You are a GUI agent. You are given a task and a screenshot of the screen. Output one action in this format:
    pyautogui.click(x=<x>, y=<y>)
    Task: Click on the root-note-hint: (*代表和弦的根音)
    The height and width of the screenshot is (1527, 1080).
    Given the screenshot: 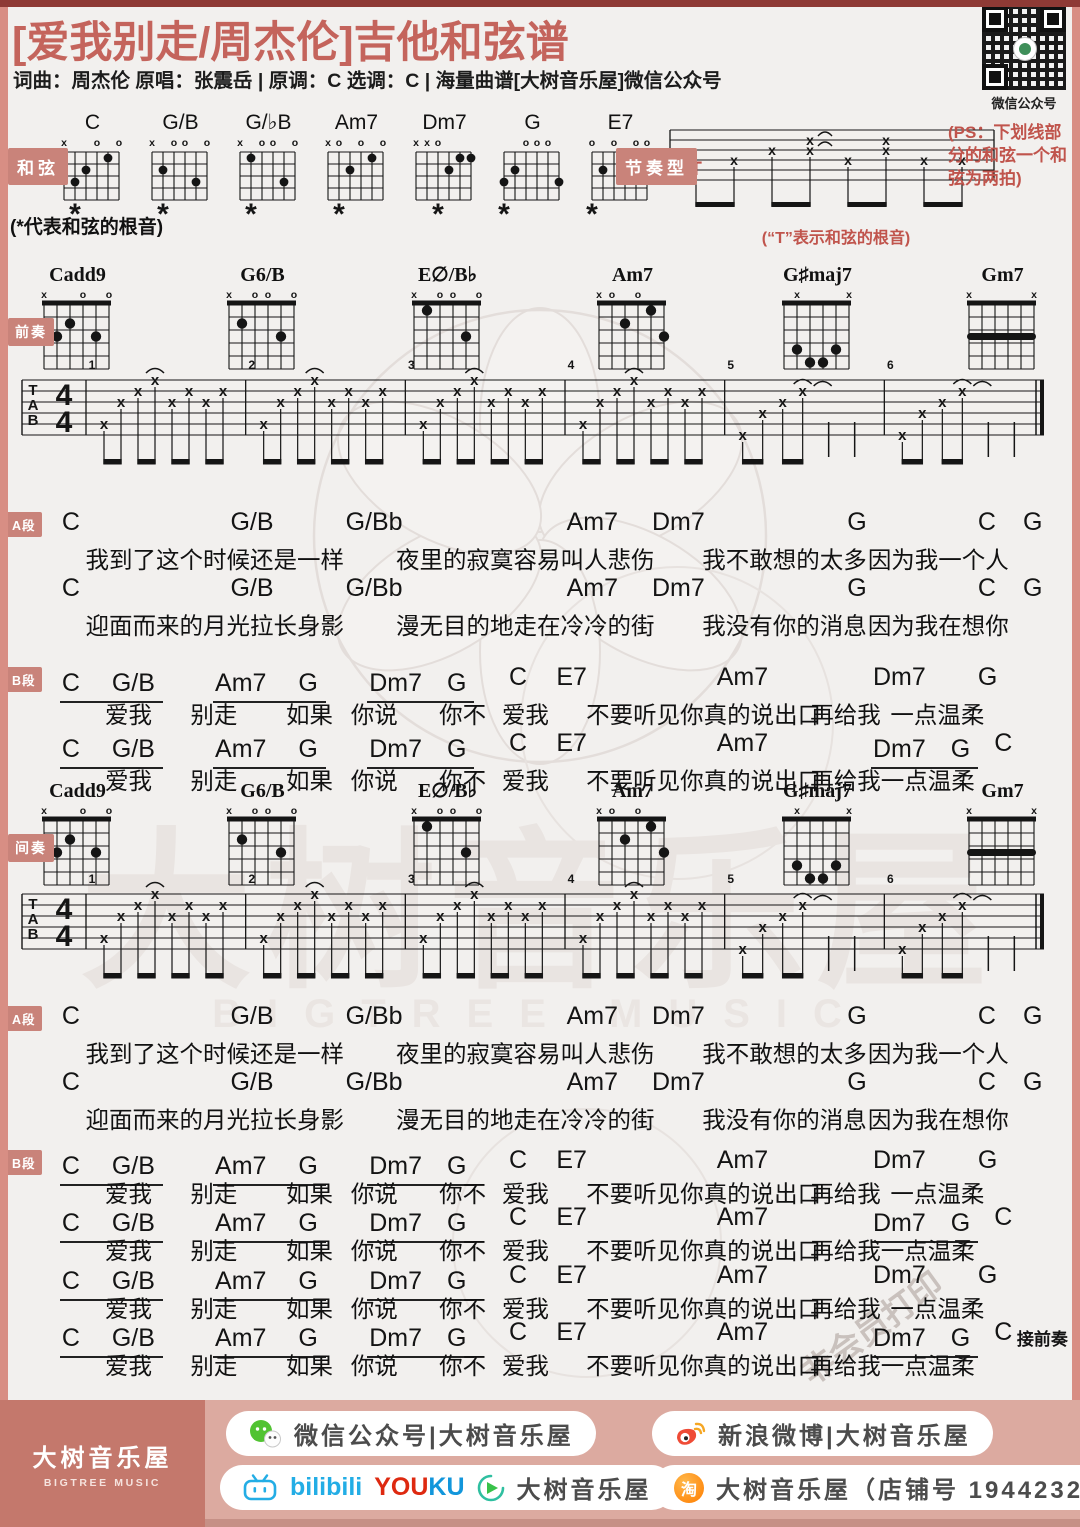 What is the action you would take?
    pyautogui.click(x=87, y=227)
    